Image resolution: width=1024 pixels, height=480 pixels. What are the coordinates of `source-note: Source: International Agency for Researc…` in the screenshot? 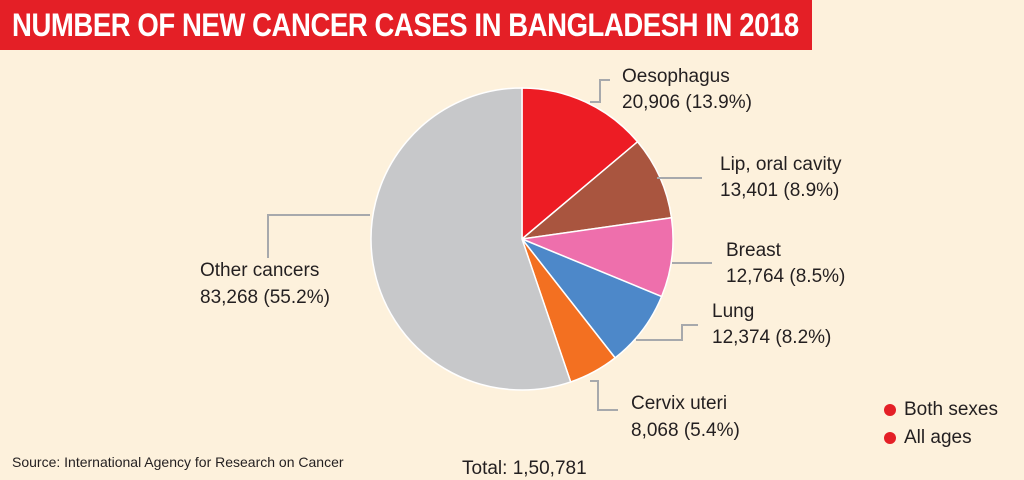 It's located at (178, 462).